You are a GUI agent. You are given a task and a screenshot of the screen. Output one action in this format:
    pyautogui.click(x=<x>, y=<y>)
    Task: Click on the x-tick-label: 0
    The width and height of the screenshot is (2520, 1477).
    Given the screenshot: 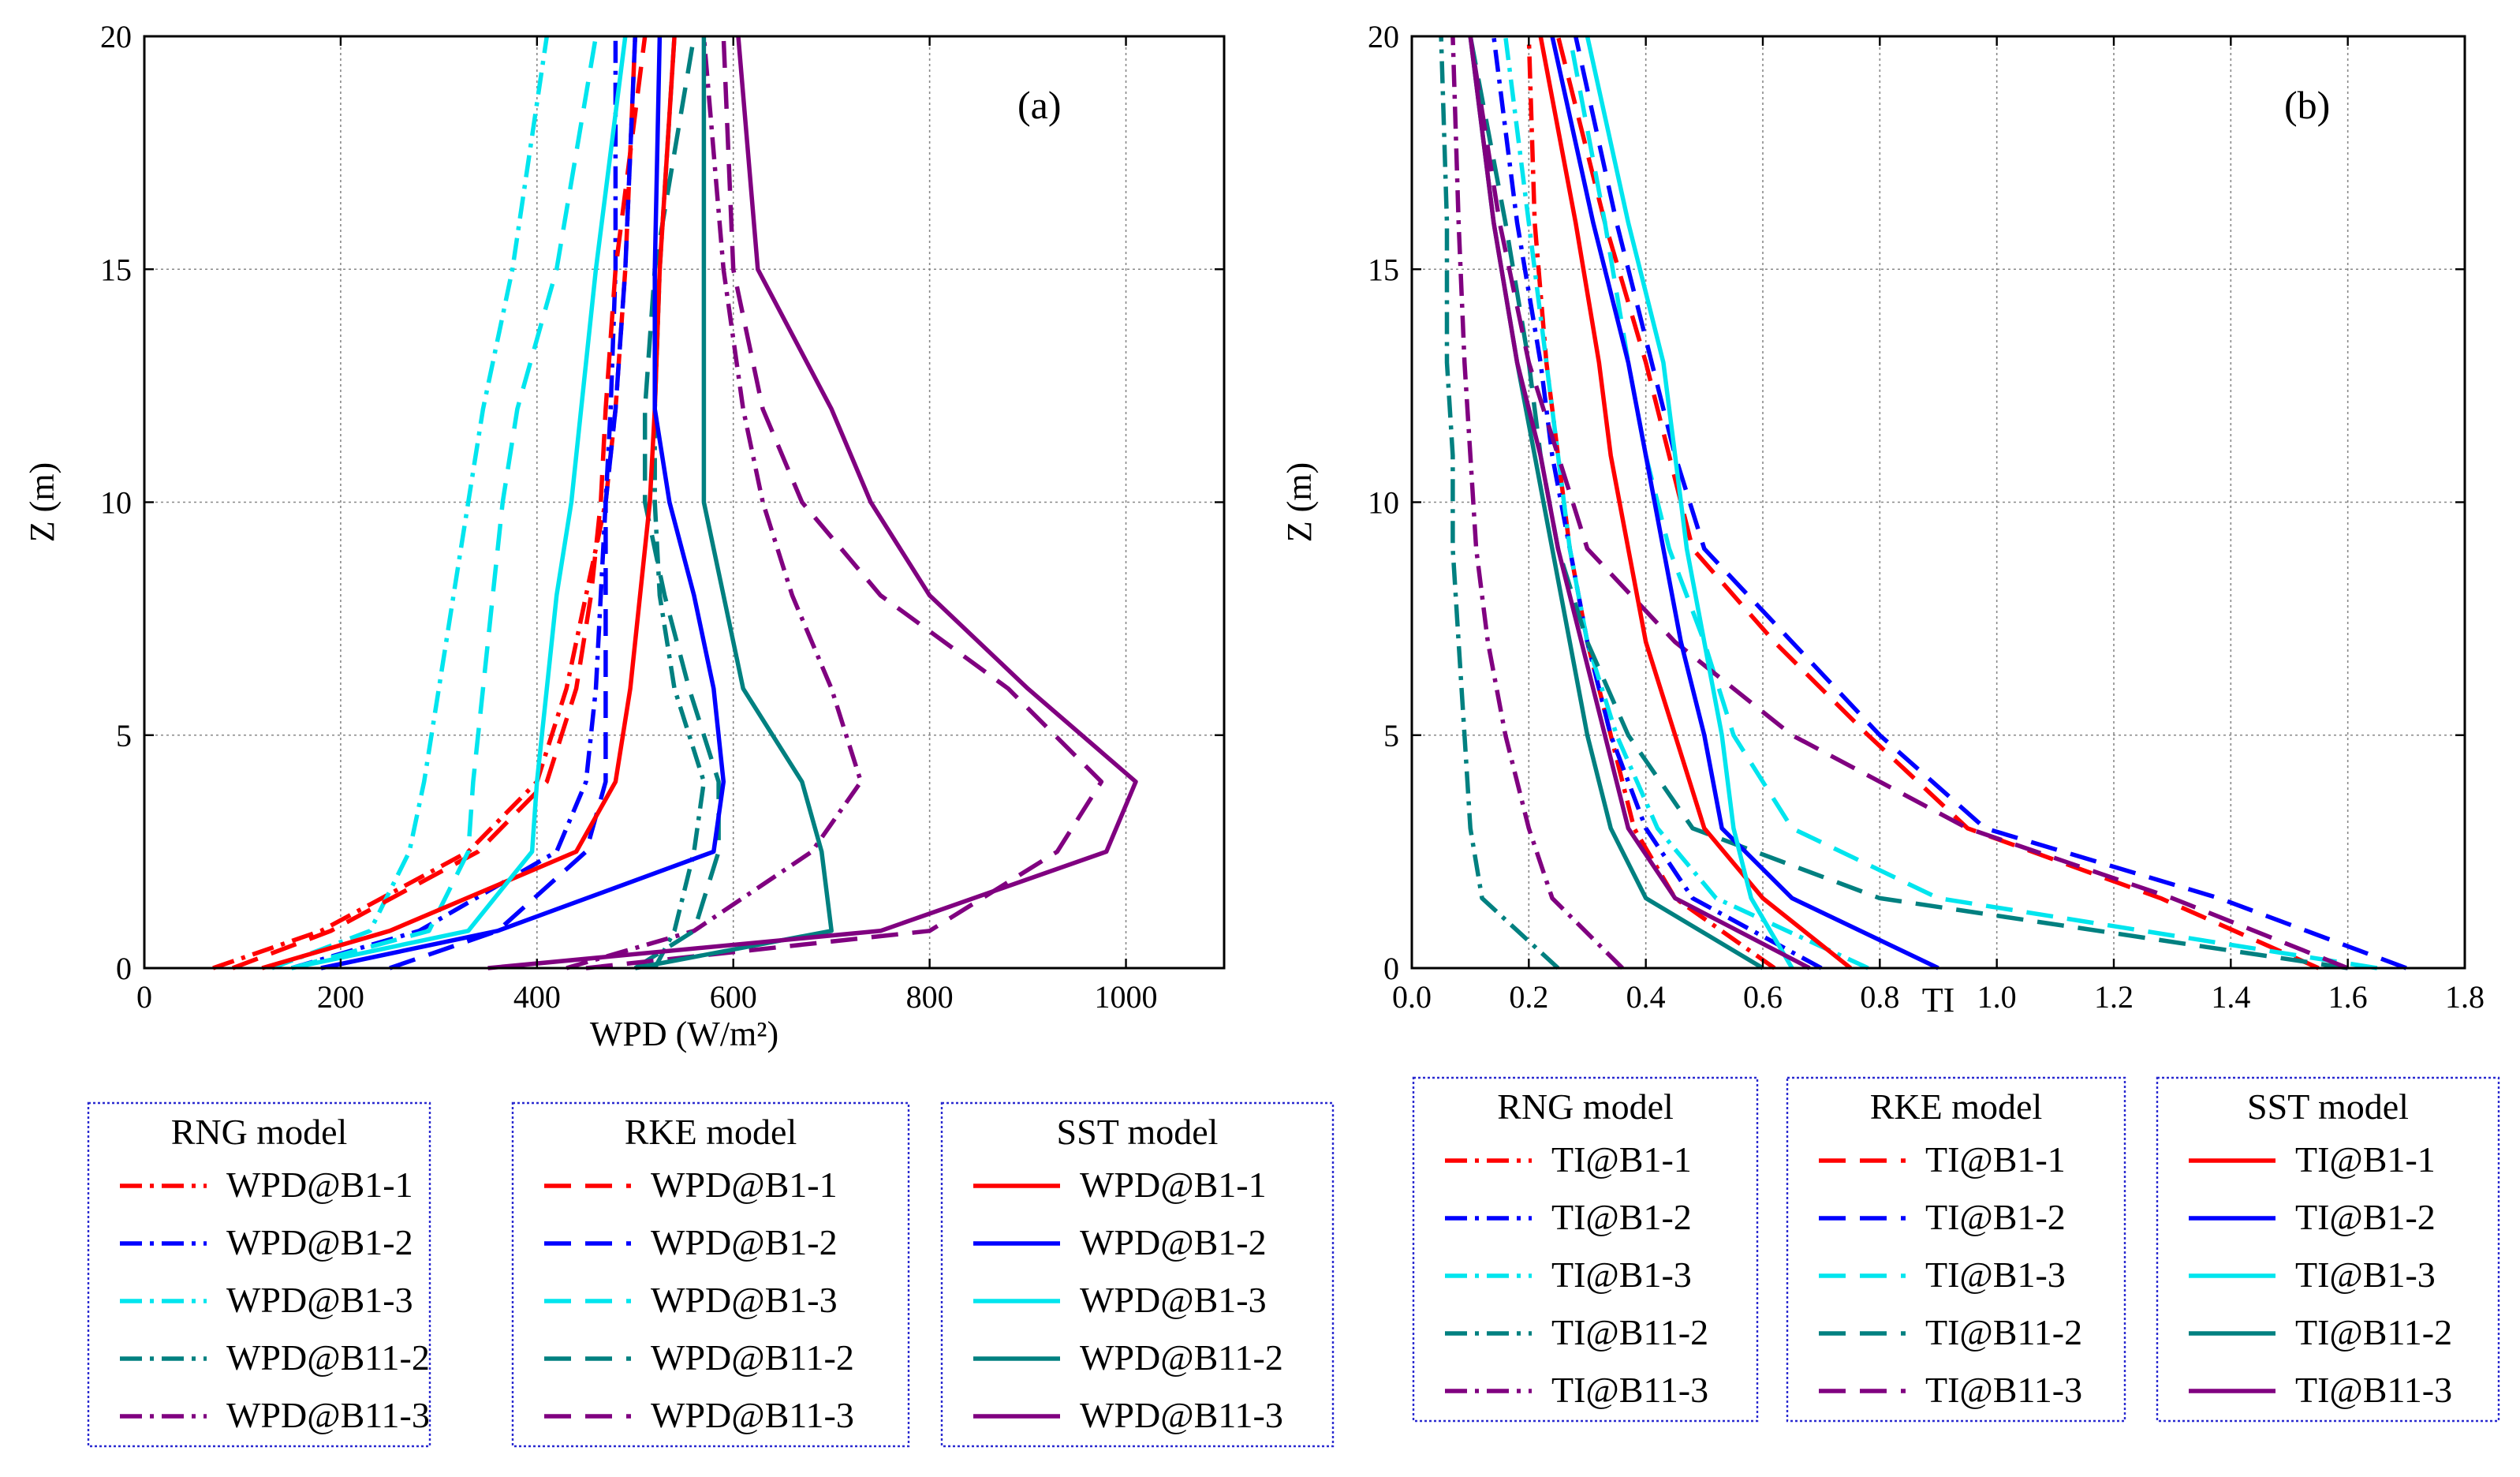 What is the action you would take?
    pyautogui.click(x=144, y=997)
    